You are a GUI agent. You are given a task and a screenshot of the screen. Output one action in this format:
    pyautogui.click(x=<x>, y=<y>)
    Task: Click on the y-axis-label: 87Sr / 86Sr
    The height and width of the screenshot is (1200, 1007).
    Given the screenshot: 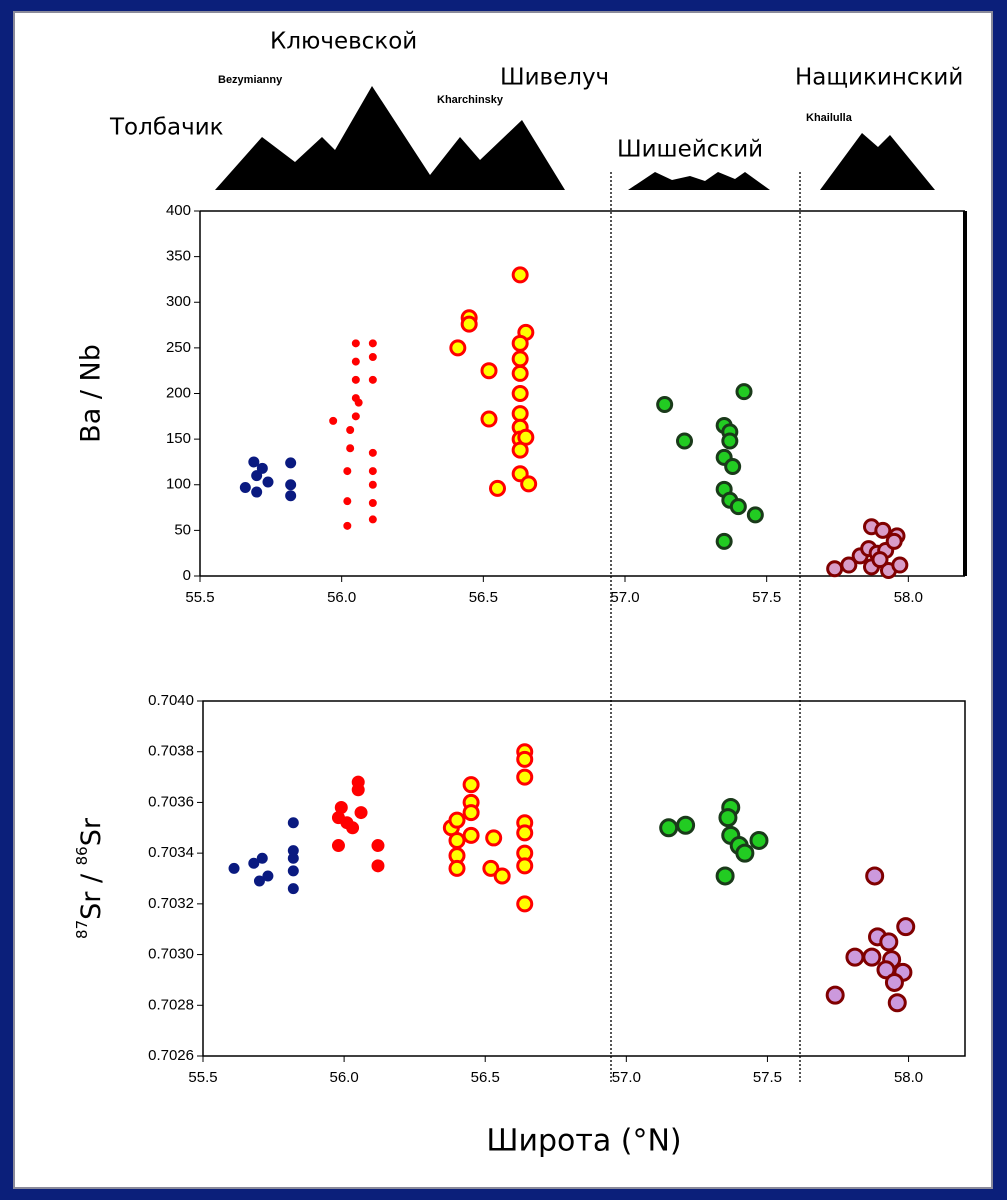 What is the action you would take?
    pyautogui.click(x=90, y=878)
    